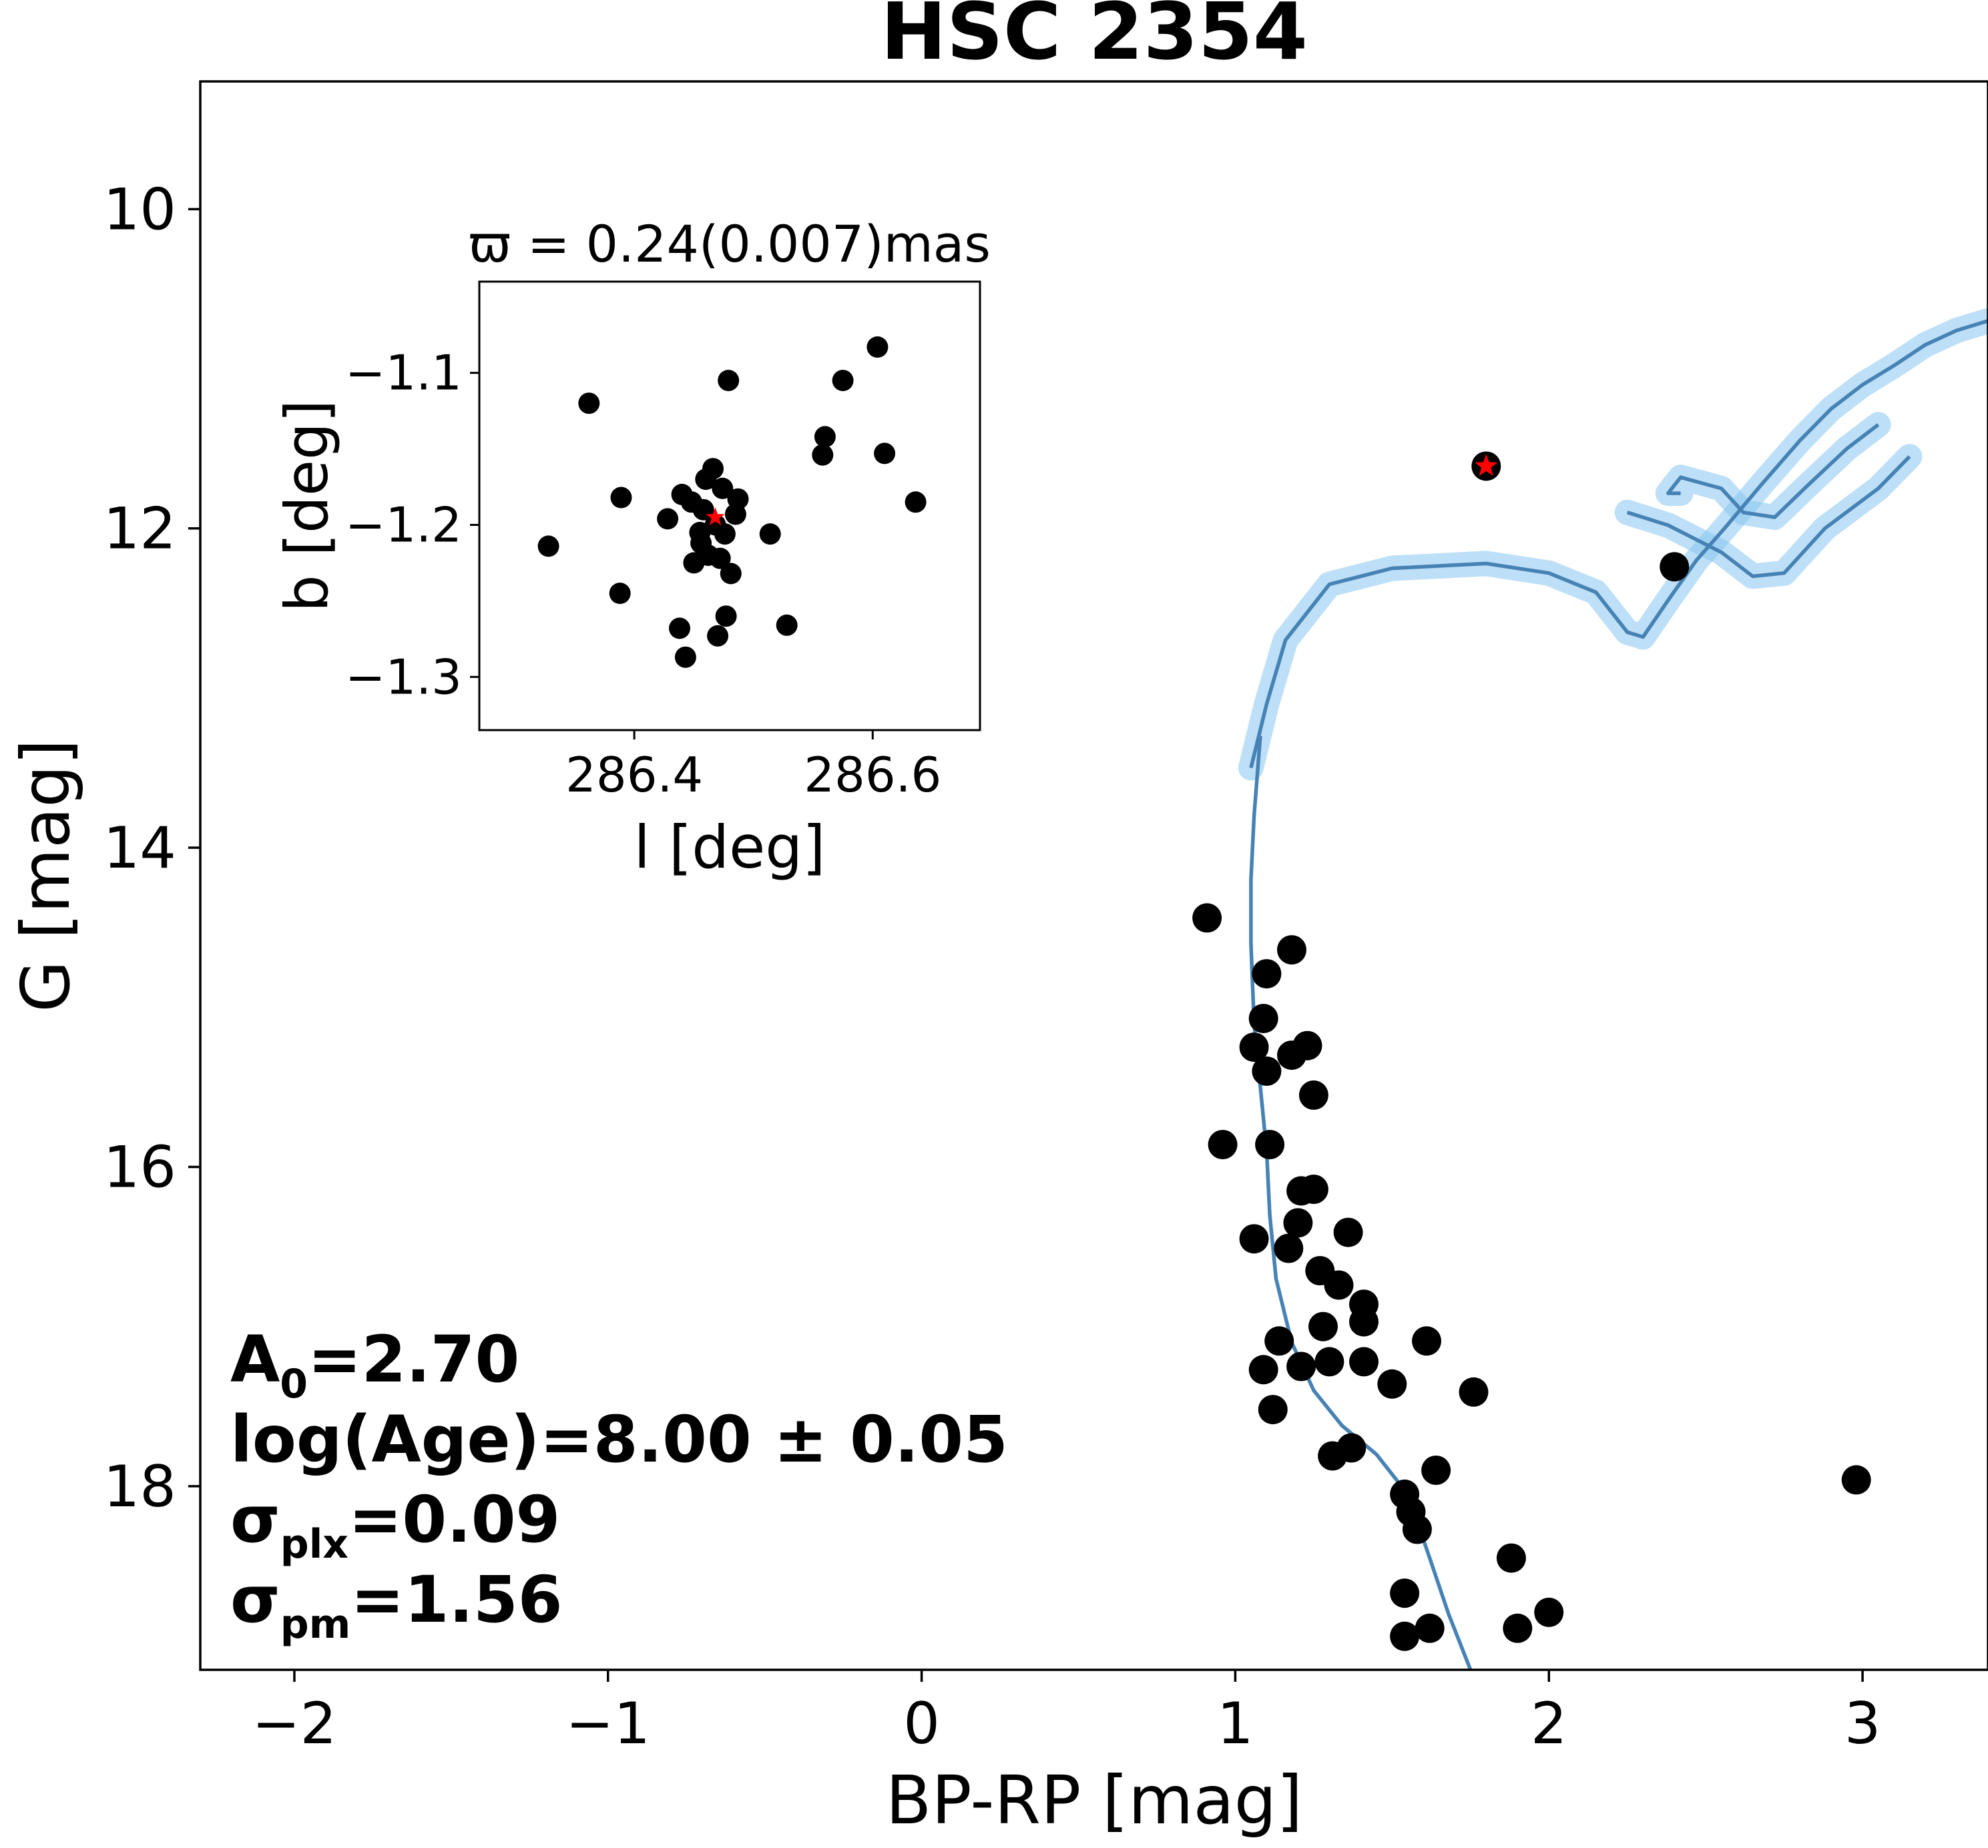 The height and width of the screenshot is (1848, 1988). I want to click on main-y-axis: 10 12 14 16 18, so click(152, 848).